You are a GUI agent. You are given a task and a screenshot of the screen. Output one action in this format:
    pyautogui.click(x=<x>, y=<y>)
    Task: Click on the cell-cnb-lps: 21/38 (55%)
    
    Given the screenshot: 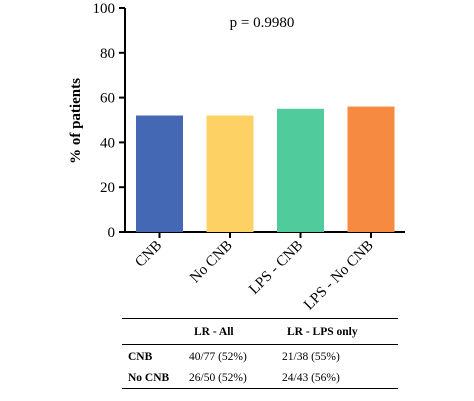 What is the action you would take?
    pyautogui.click(x=311, y=357)
    